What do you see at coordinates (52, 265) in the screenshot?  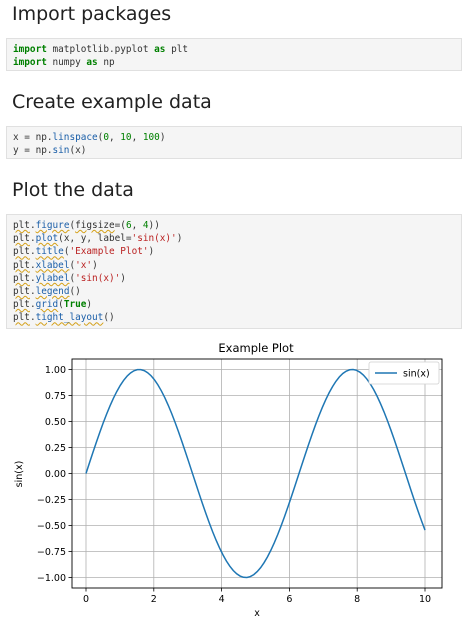 I see `code-token: xlabel` at bounding box center [52, 265].